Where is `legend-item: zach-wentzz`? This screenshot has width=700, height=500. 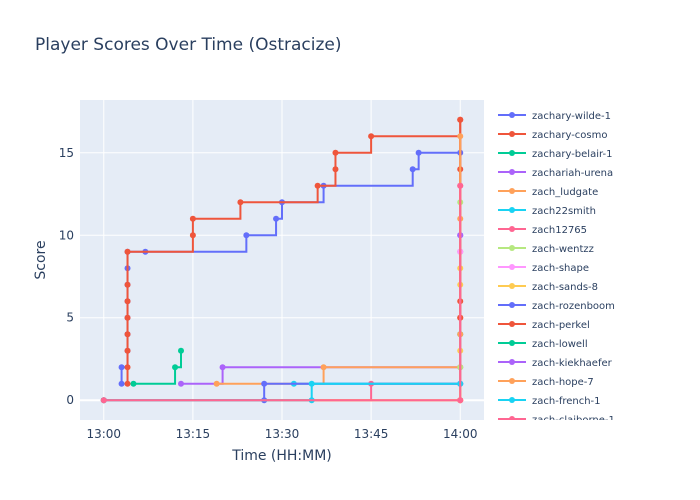 legend-item: zach-wentzz is located at coordinates (546, 249).